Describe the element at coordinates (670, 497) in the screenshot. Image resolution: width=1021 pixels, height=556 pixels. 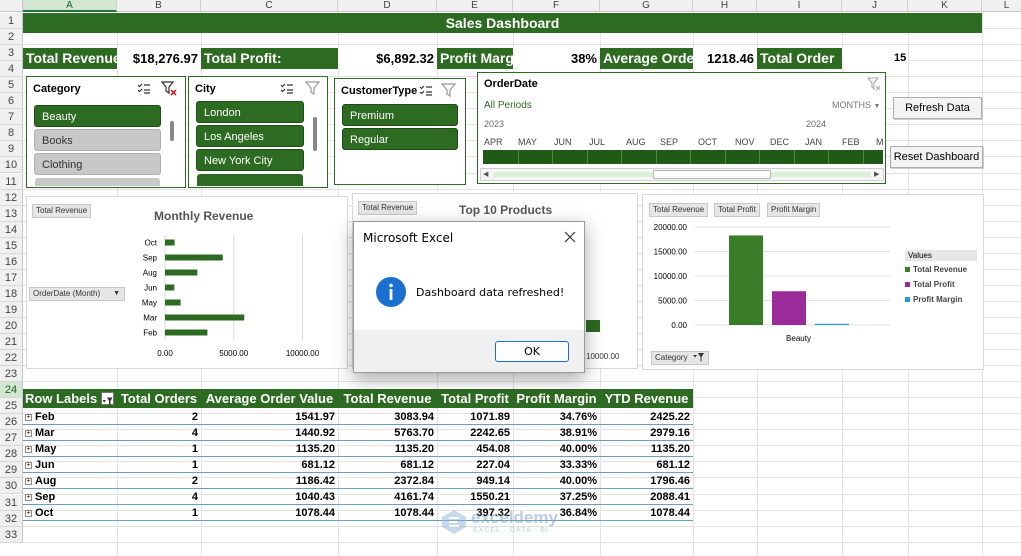
I see `pivot-cell: 2088.41` at that location.